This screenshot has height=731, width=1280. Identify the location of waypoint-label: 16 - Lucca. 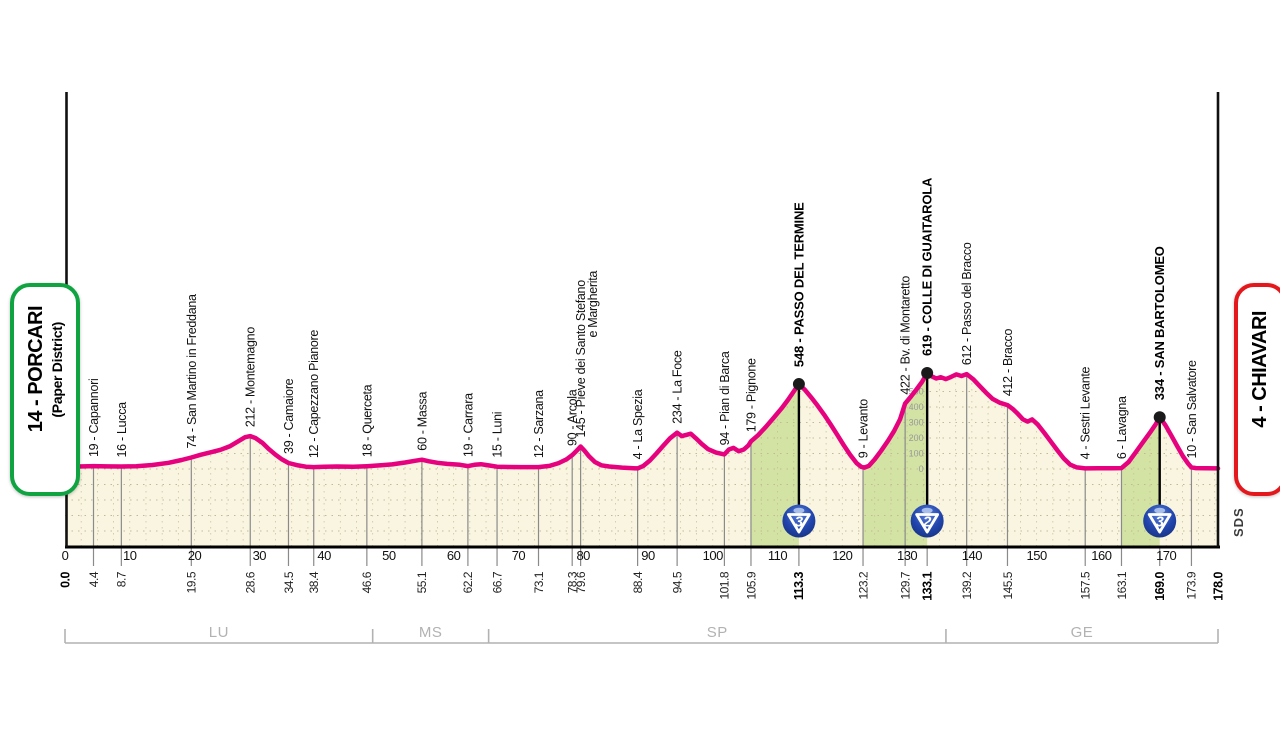
(122, 430).